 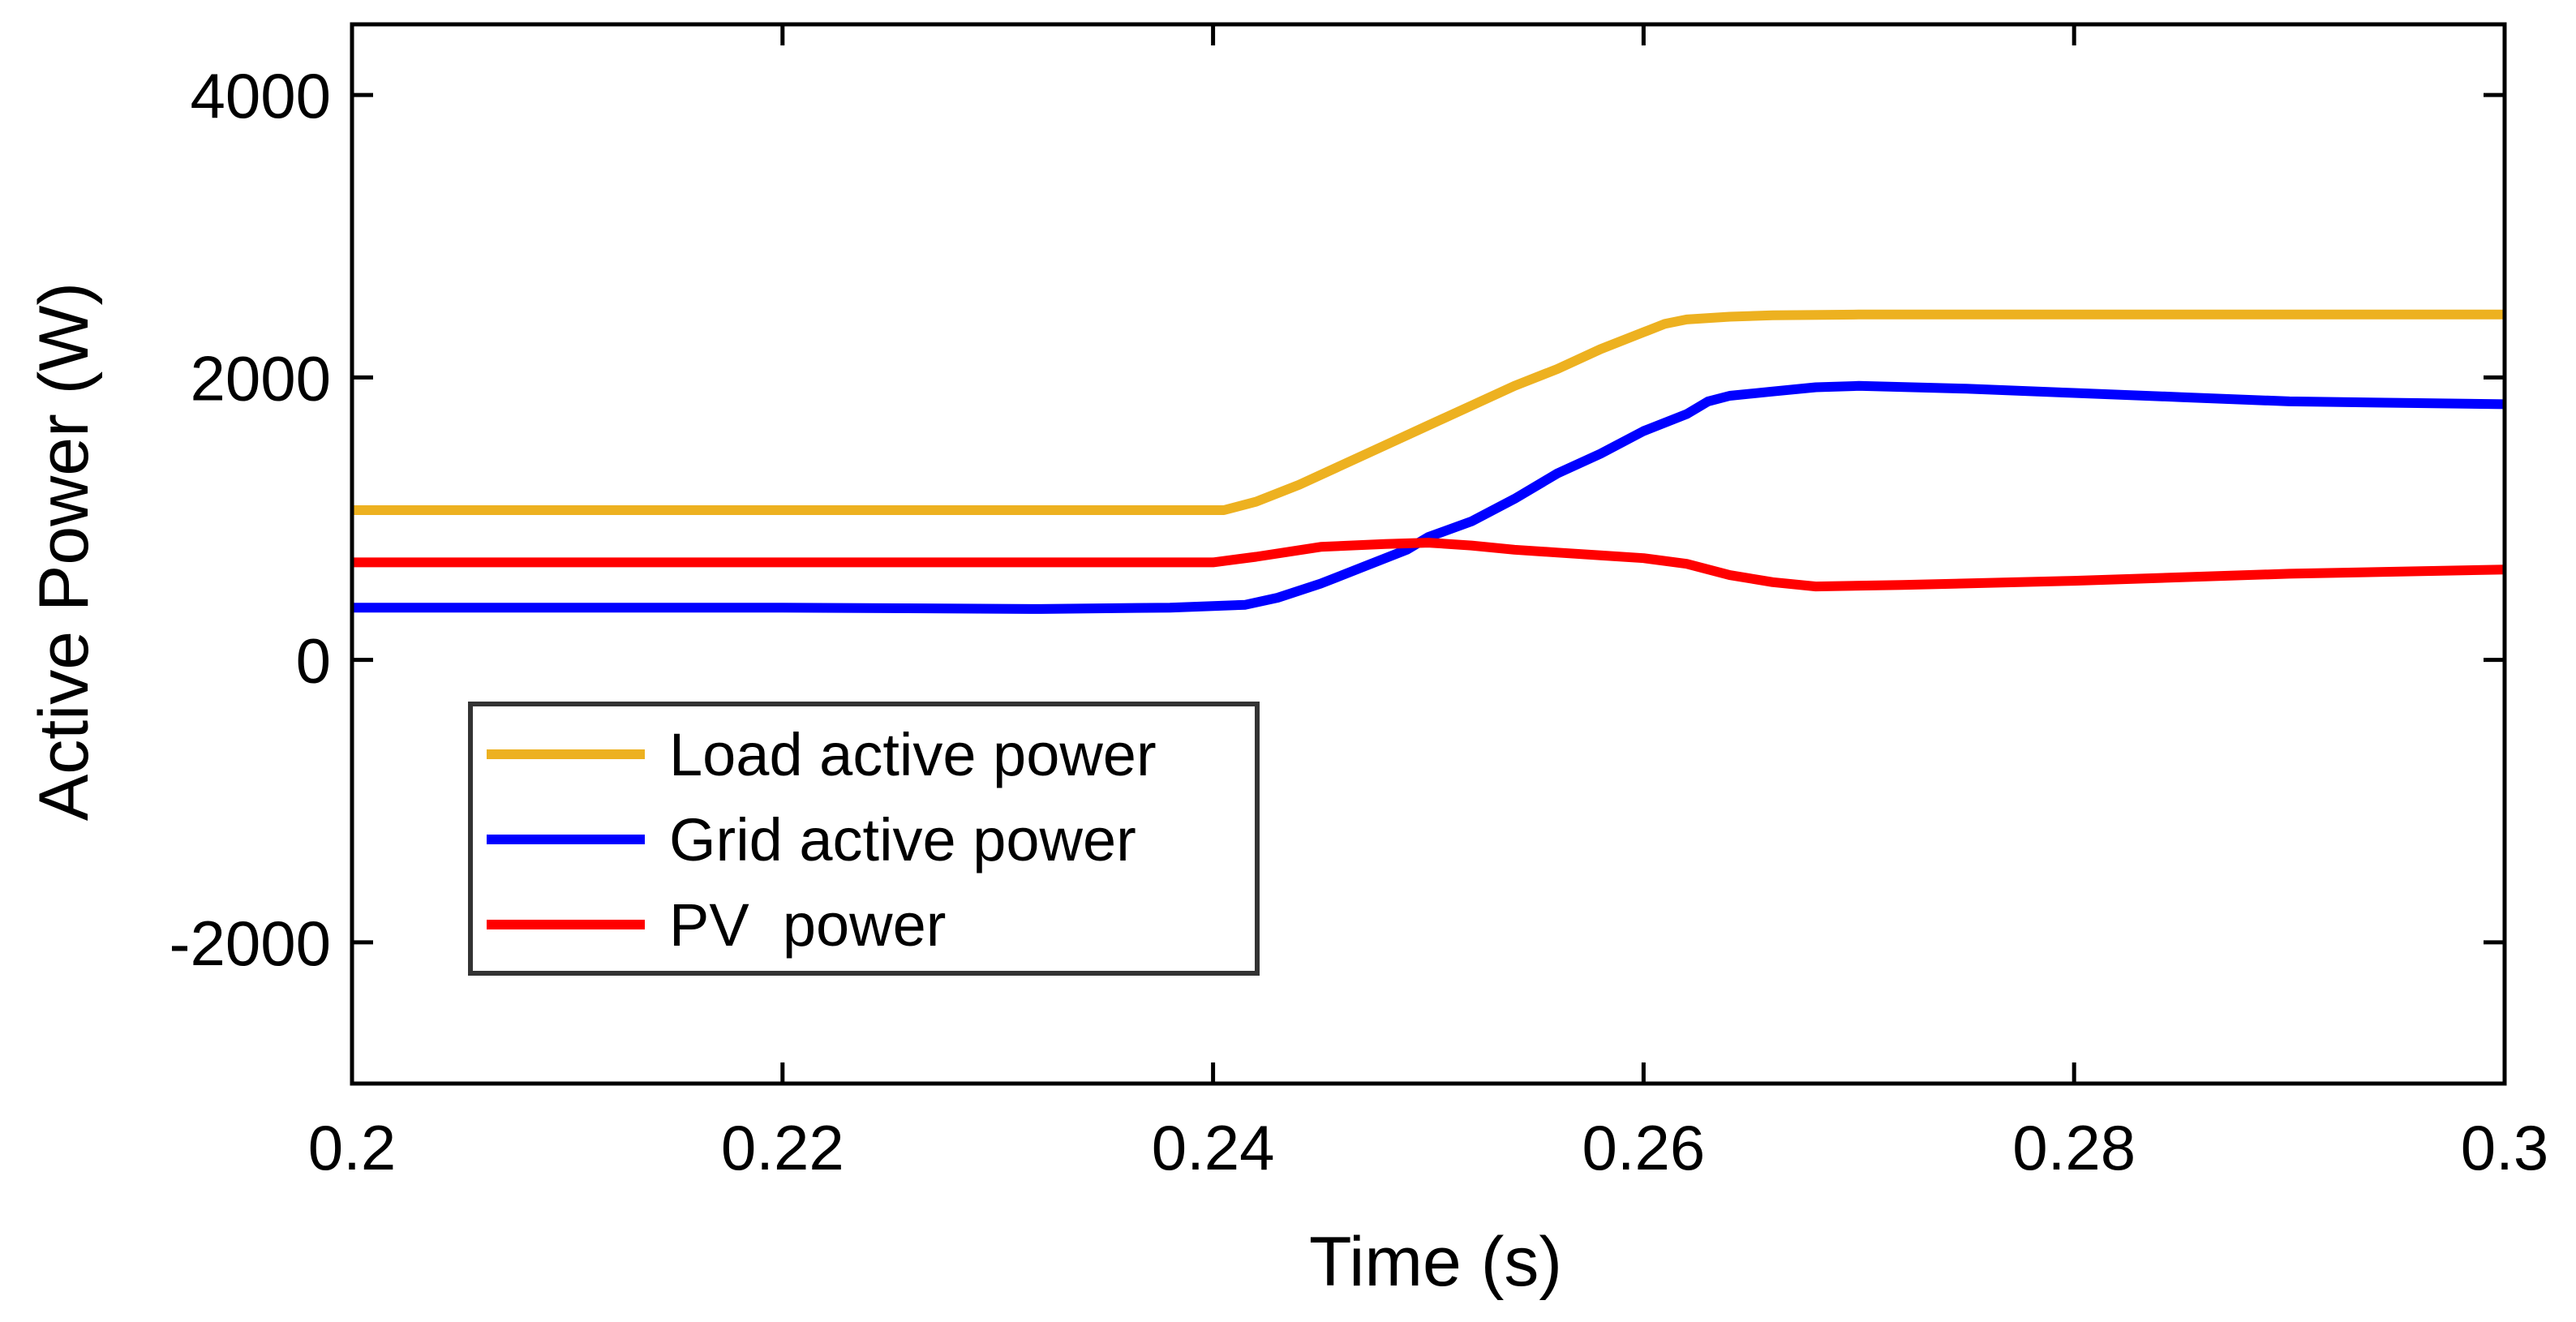 I want to click on series-line-pv-power, so click(x=1428, y=565).